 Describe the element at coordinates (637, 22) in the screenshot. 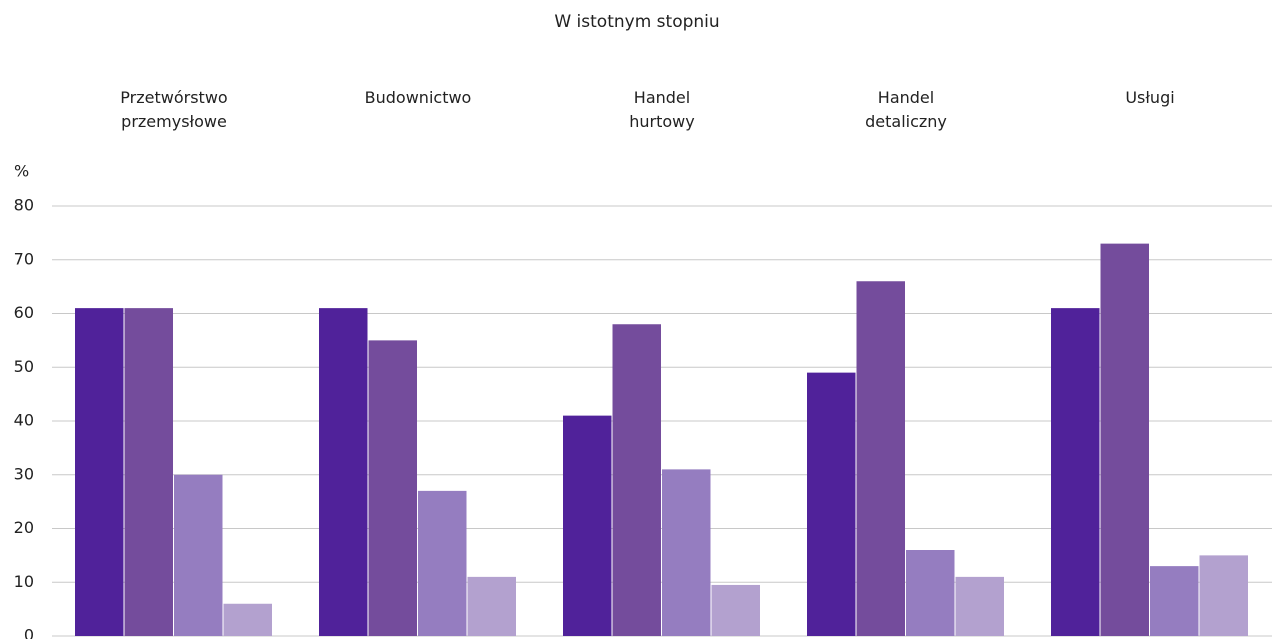

I see `chart-title: W istotnym stopniu` at that location.